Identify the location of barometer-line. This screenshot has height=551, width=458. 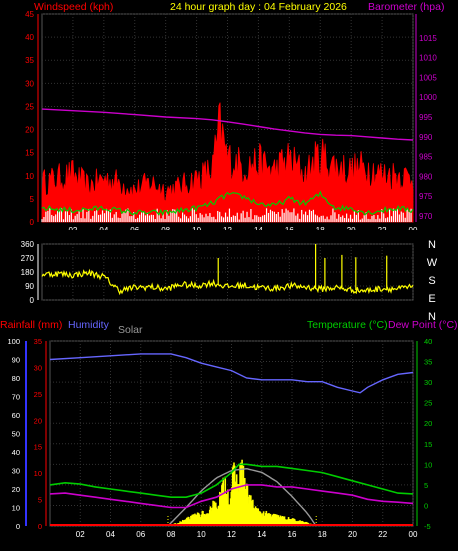
(227, 124).